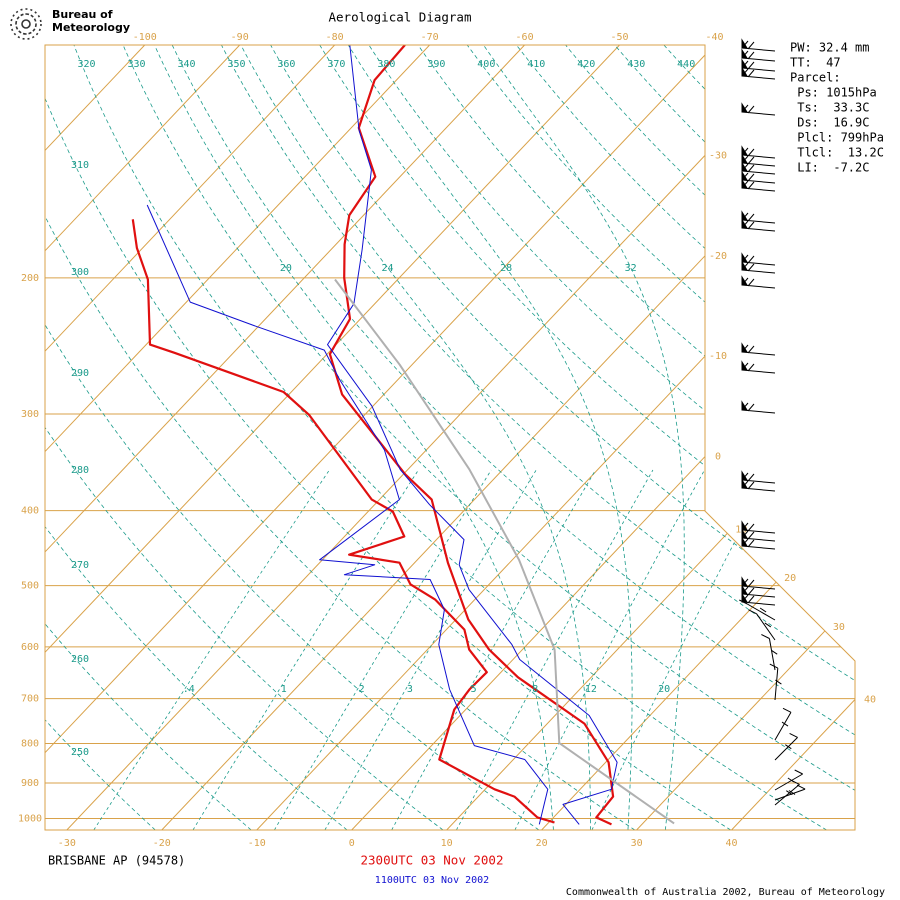 The height and width of the screenshot is (900, 900). What do you see at coordinates (486, 64) in the screenshot?
I see `dry-adiabat-label: 400` at bounding box center [486, 64].